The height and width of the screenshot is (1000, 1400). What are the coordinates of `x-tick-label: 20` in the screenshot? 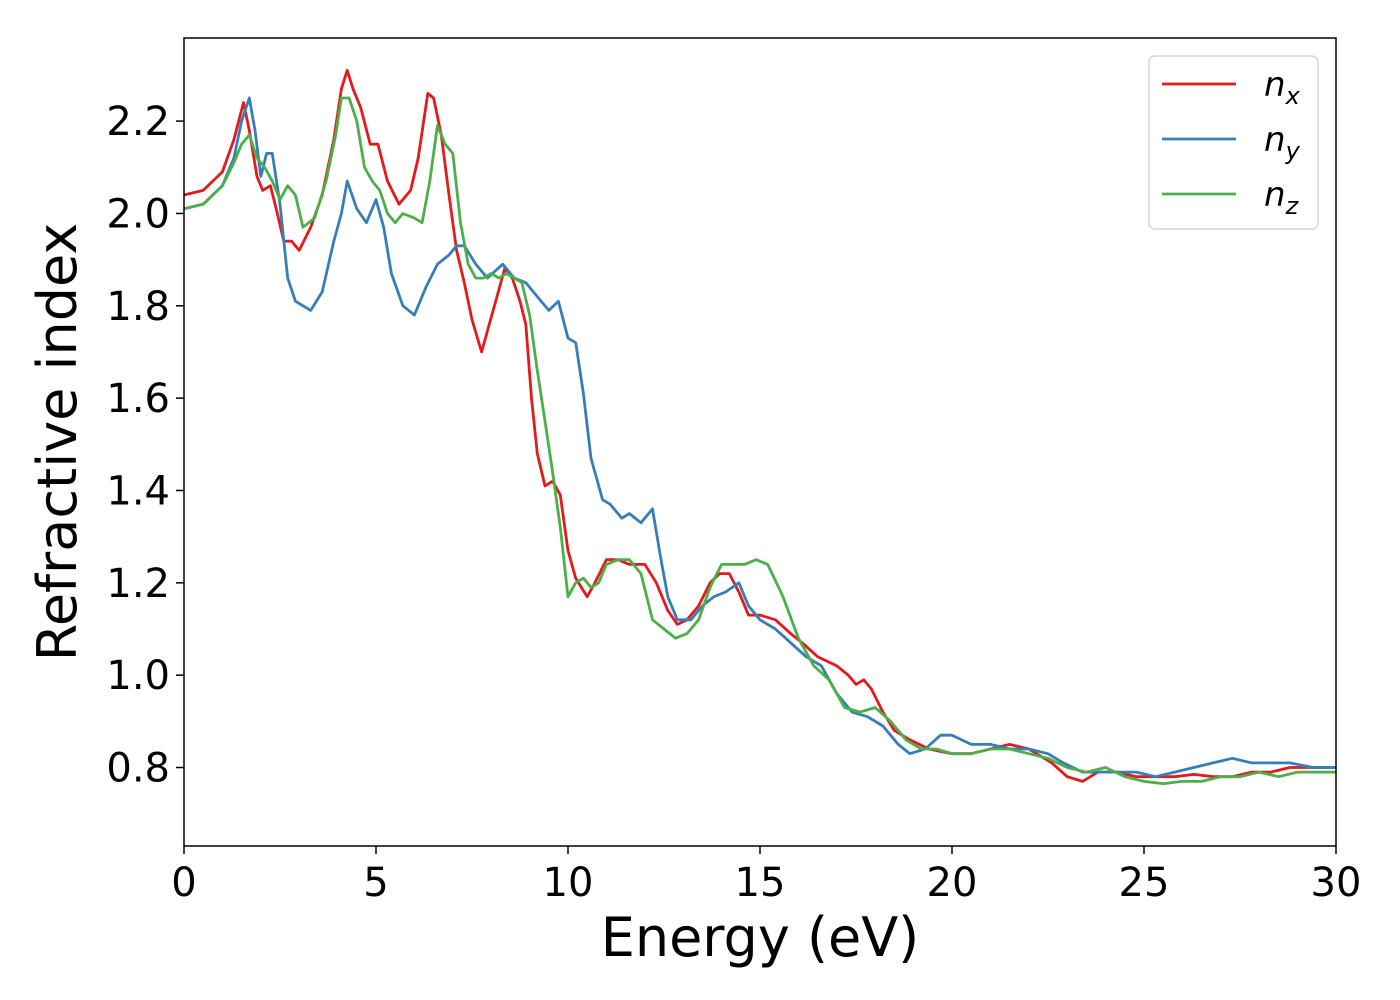 It's located at (952, 883).